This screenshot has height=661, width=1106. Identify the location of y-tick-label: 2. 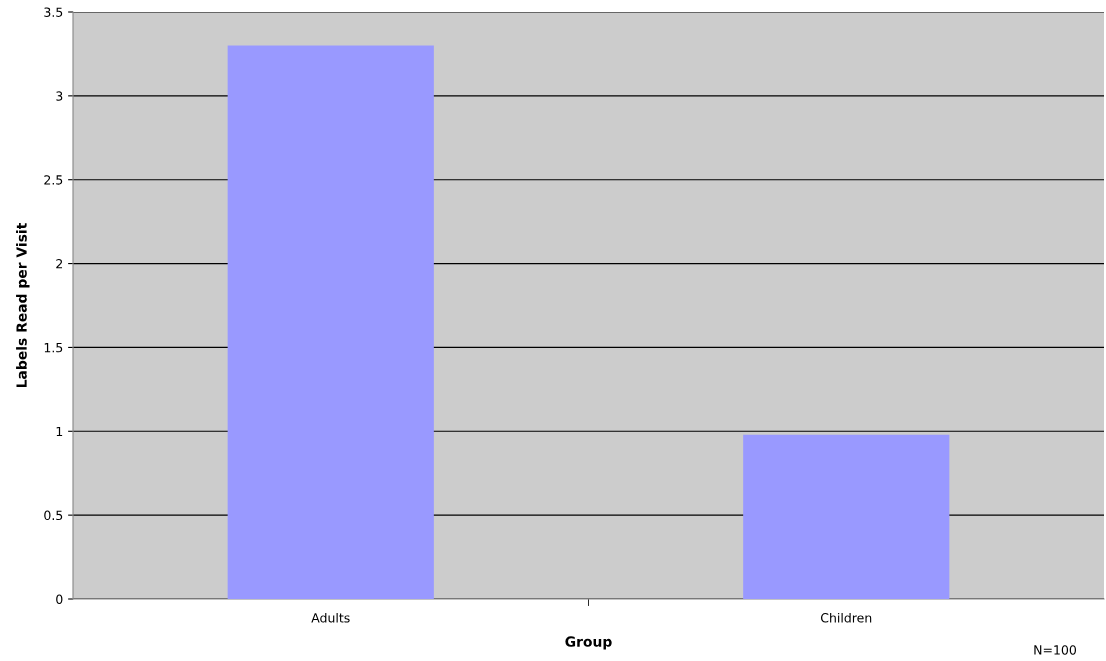
(59, 264).